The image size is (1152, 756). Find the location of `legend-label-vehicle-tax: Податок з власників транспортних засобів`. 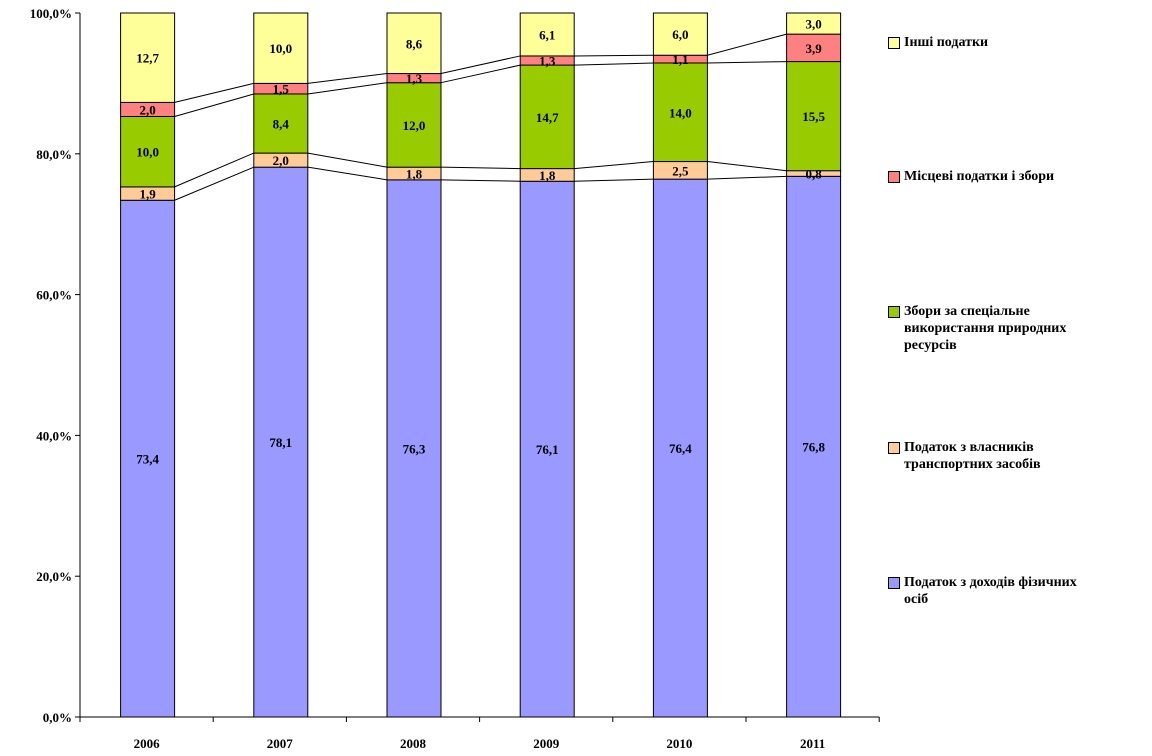

legend-label-vehicle-tax: Податок з власників транспортних засобів is located at coordinates (972, 456).